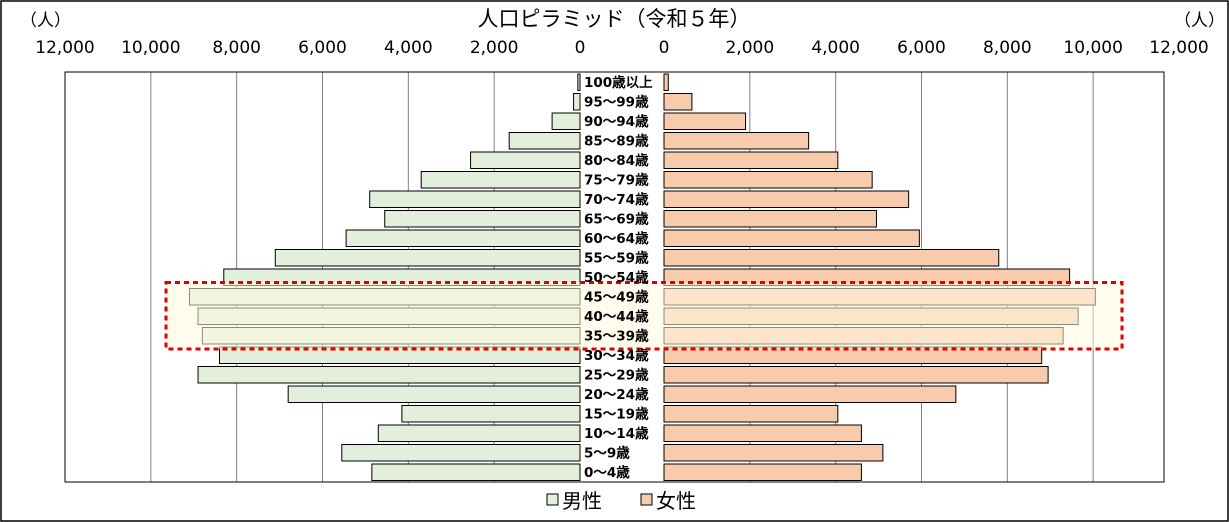 Image resolution: width=1229 pixels, height=522 pixels. What do you see at coordinates (616, 433) in the screenshot?
I see `age-group-label: 10～14歳` at bounding box center [616, 433].